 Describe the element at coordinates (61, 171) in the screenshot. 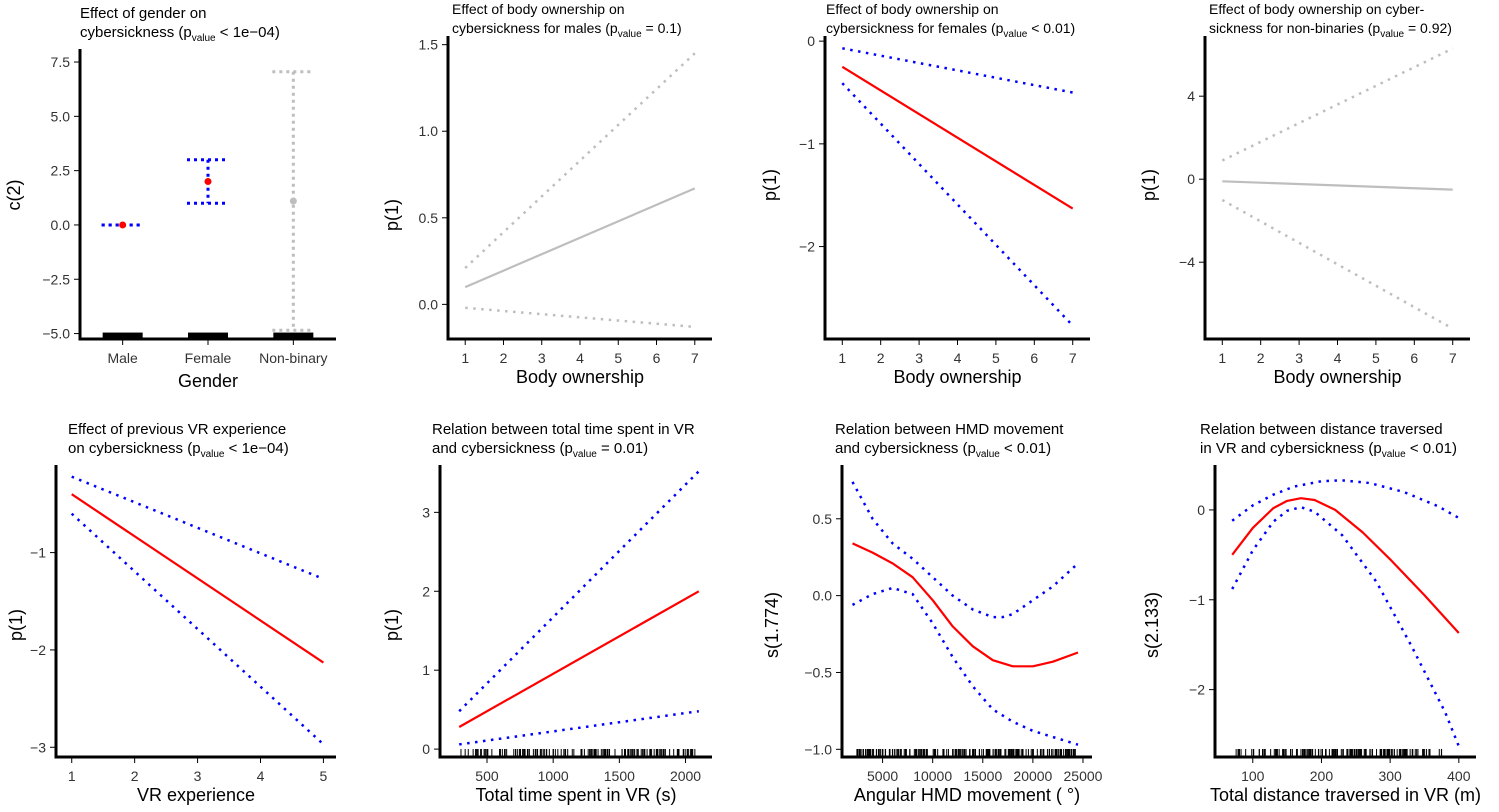

I see `y-tick-label: 2.5` at that location.